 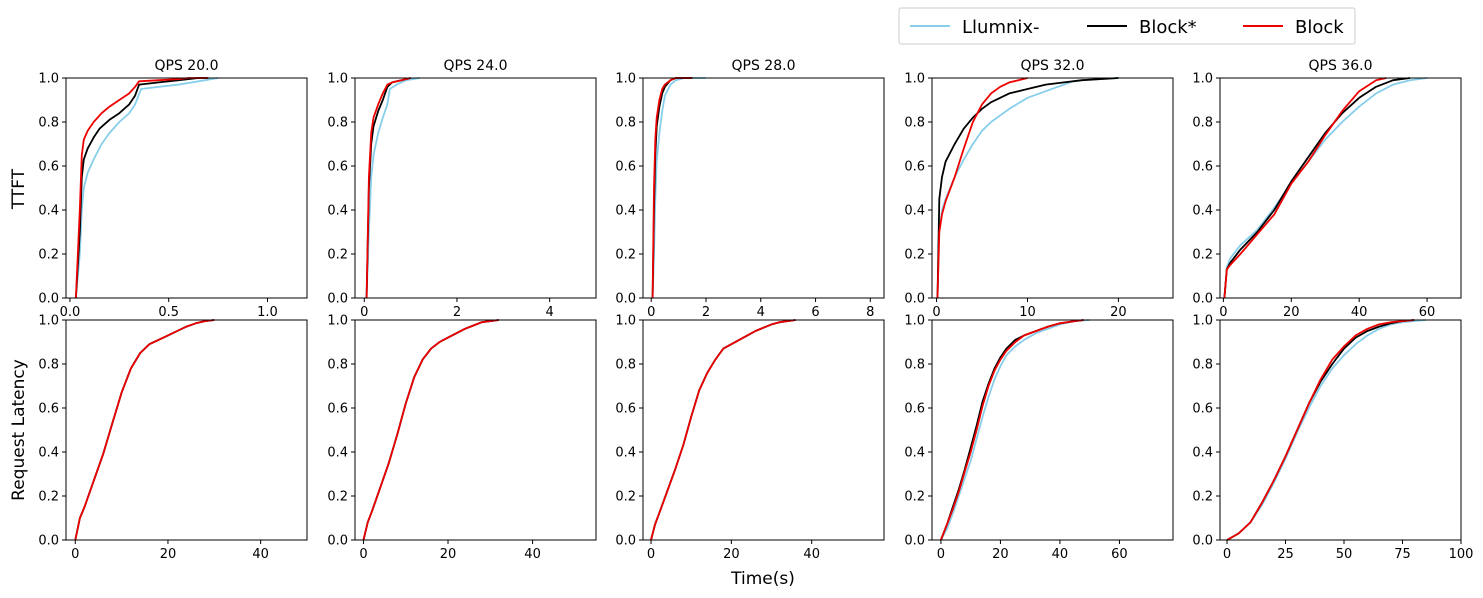 What do you see at coordinates (815, 312) in the screenshot?
I see `x-tick-label: 6` at bounding box center [815, 312].